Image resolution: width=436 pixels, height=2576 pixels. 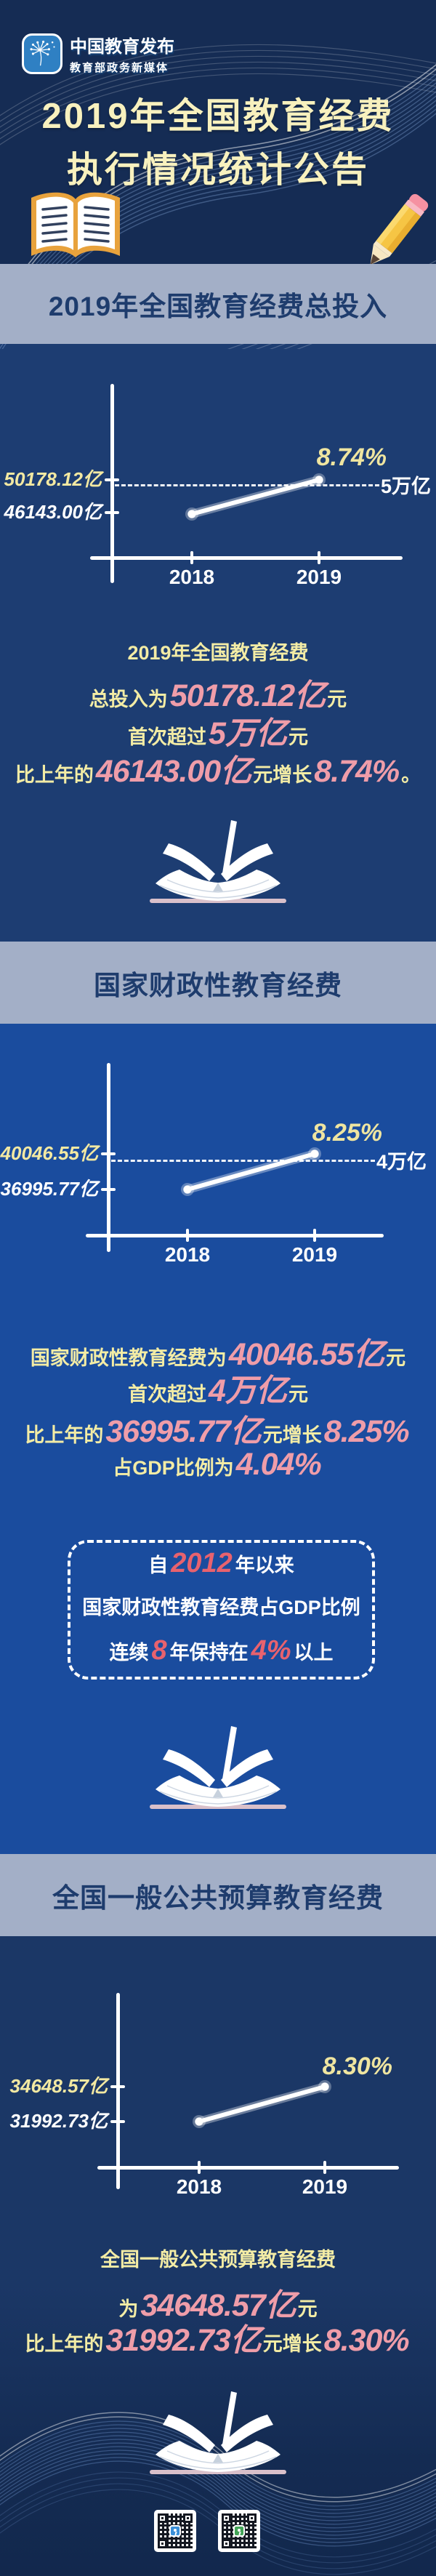 I want to click on gdp-ratio-callout-box: 自 2012 年以来 国家财政性教育经费占GDP比例 连续 8 年保持在 4% 以上, so click(x=221, y=1610).